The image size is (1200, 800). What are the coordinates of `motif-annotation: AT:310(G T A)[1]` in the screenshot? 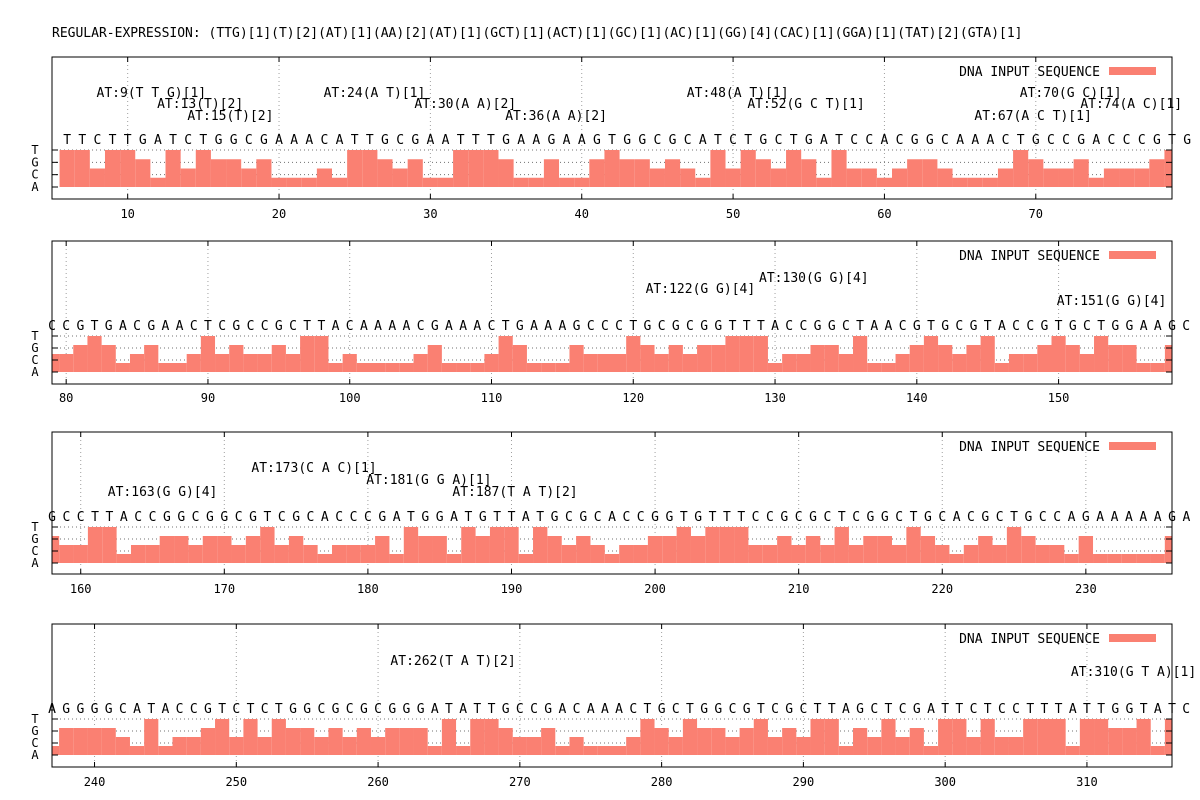 It's located at (1133, 672).